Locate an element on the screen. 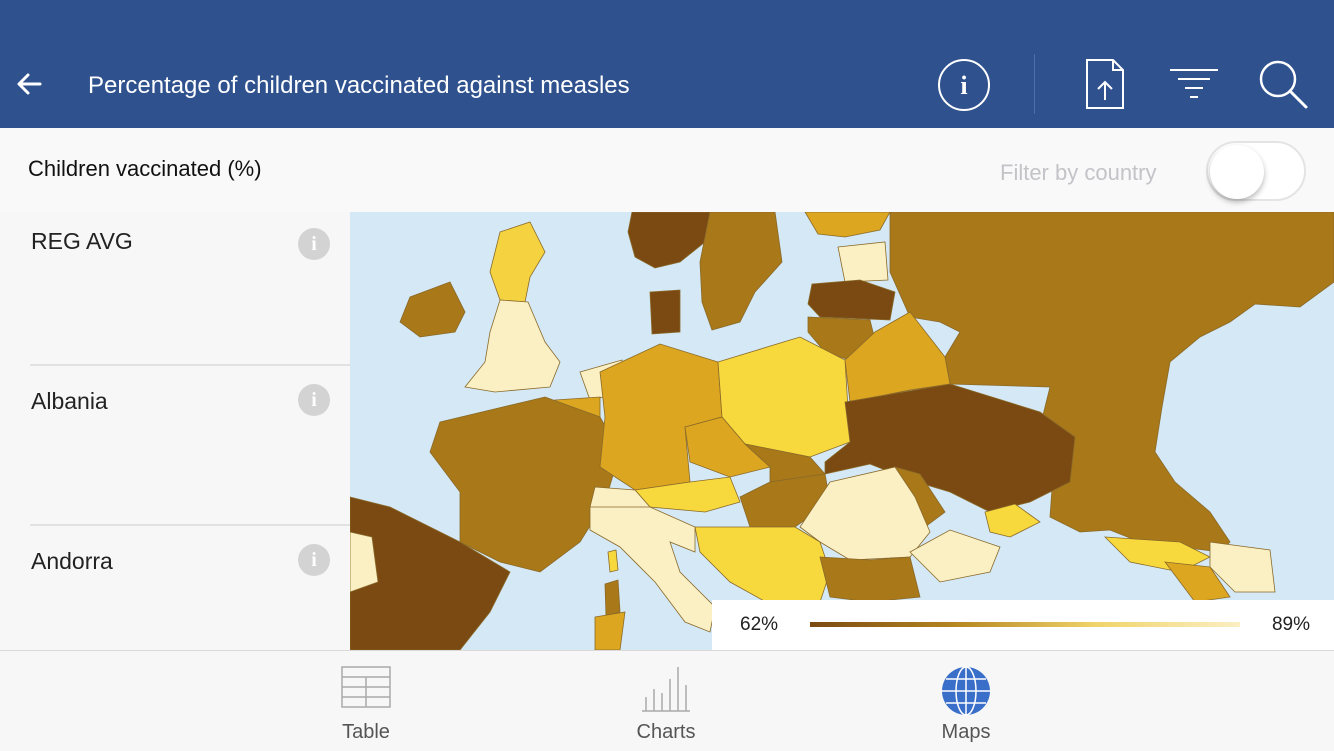  filter-icon is located at coordinates (1194, 85).